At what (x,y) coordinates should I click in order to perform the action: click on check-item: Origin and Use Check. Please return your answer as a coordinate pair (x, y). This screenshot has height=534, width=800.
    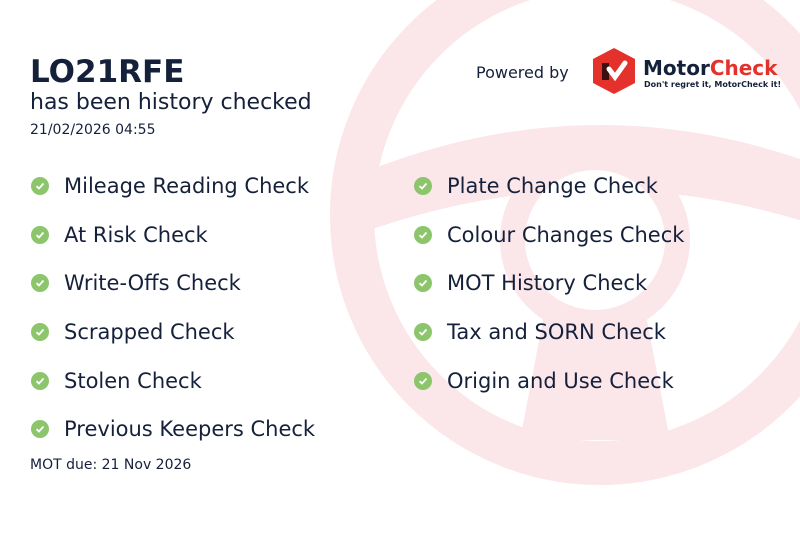
    Looking at the image, I should click on (549, 380).